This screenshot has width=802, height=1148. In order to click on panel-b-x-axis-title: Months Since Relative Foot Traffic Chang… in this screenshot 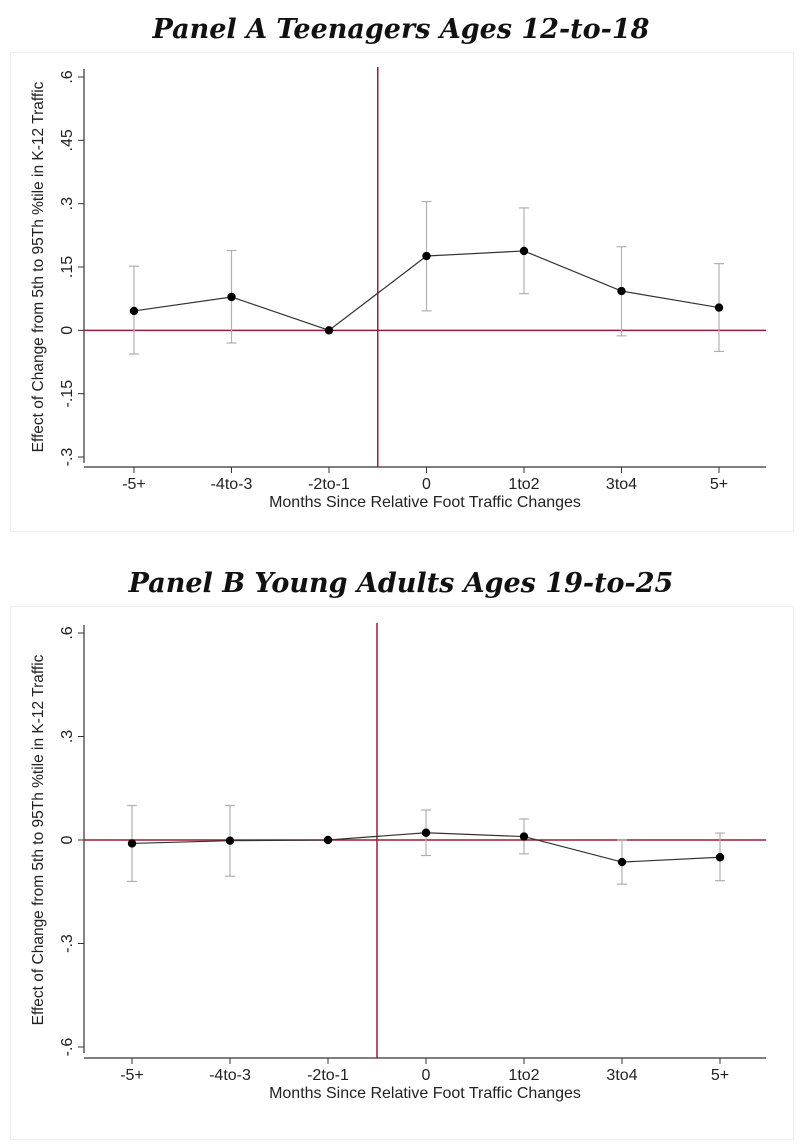, I will do `click(425, 1093)`.